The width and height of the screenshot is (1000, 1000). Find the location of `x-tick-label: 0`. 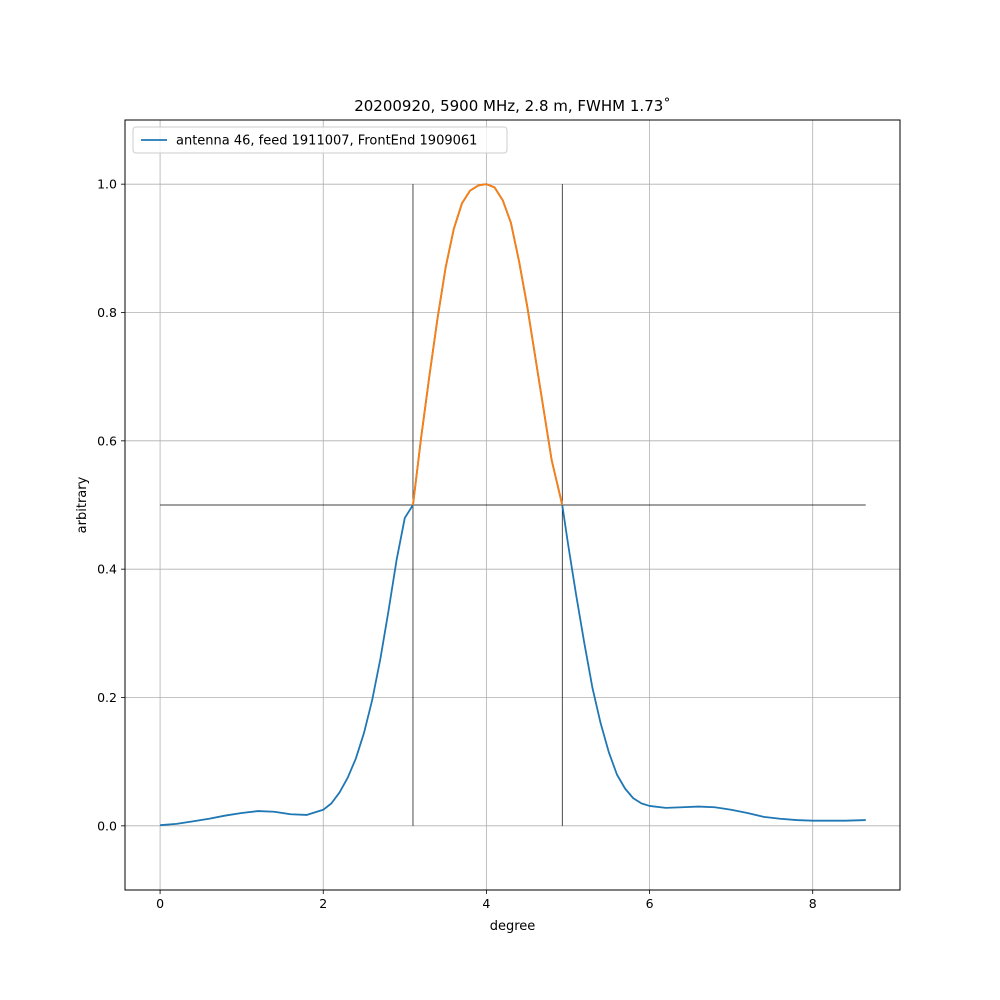

x-tick-label: 0 is located at coordinates (160, 903).